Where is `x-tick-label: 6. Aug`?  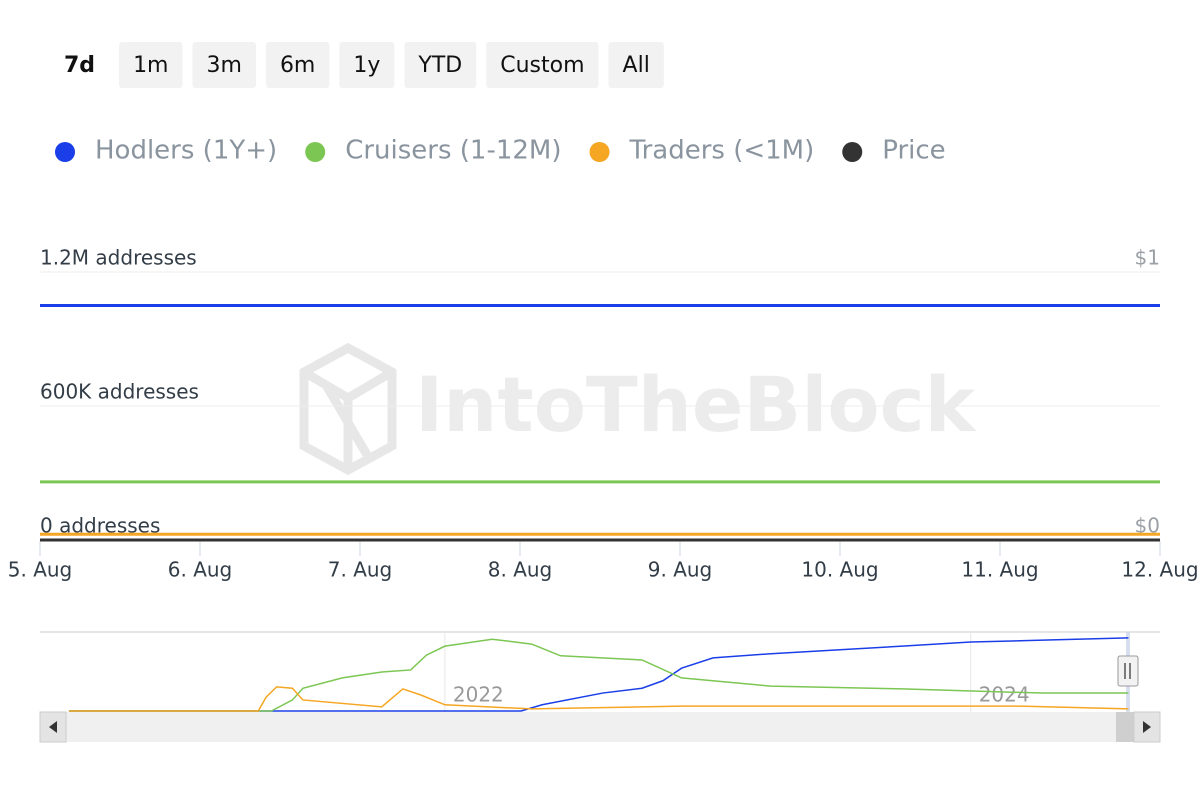 x-tick-label: 6. Aug is located at coordinates (200, 570).